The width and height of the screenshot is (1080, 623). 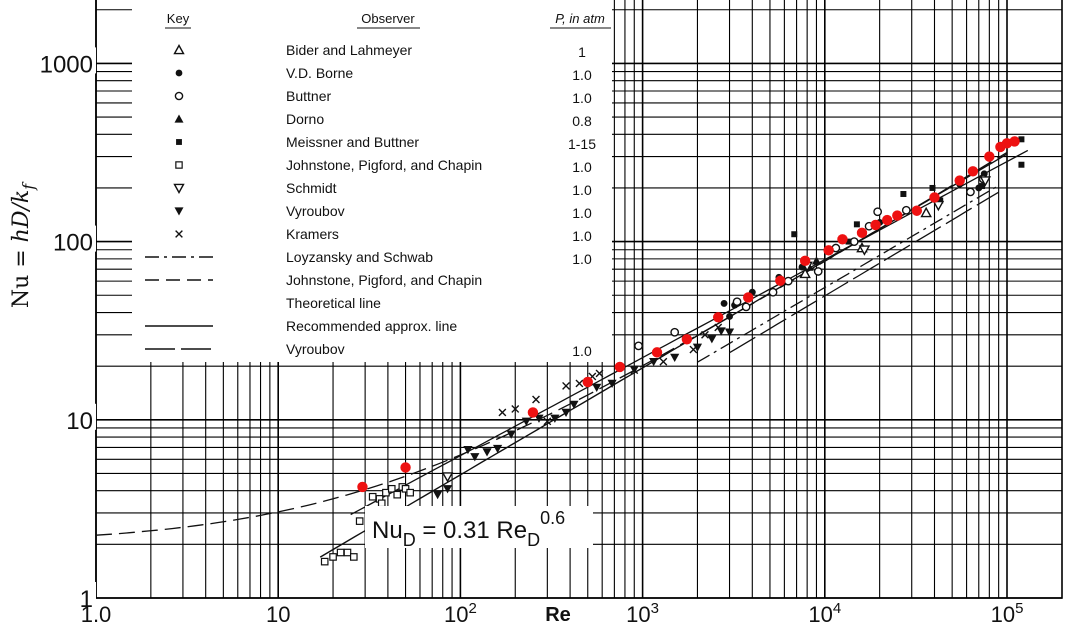 I want to click on legend-header-key: Key, so click(x=178, y=18).